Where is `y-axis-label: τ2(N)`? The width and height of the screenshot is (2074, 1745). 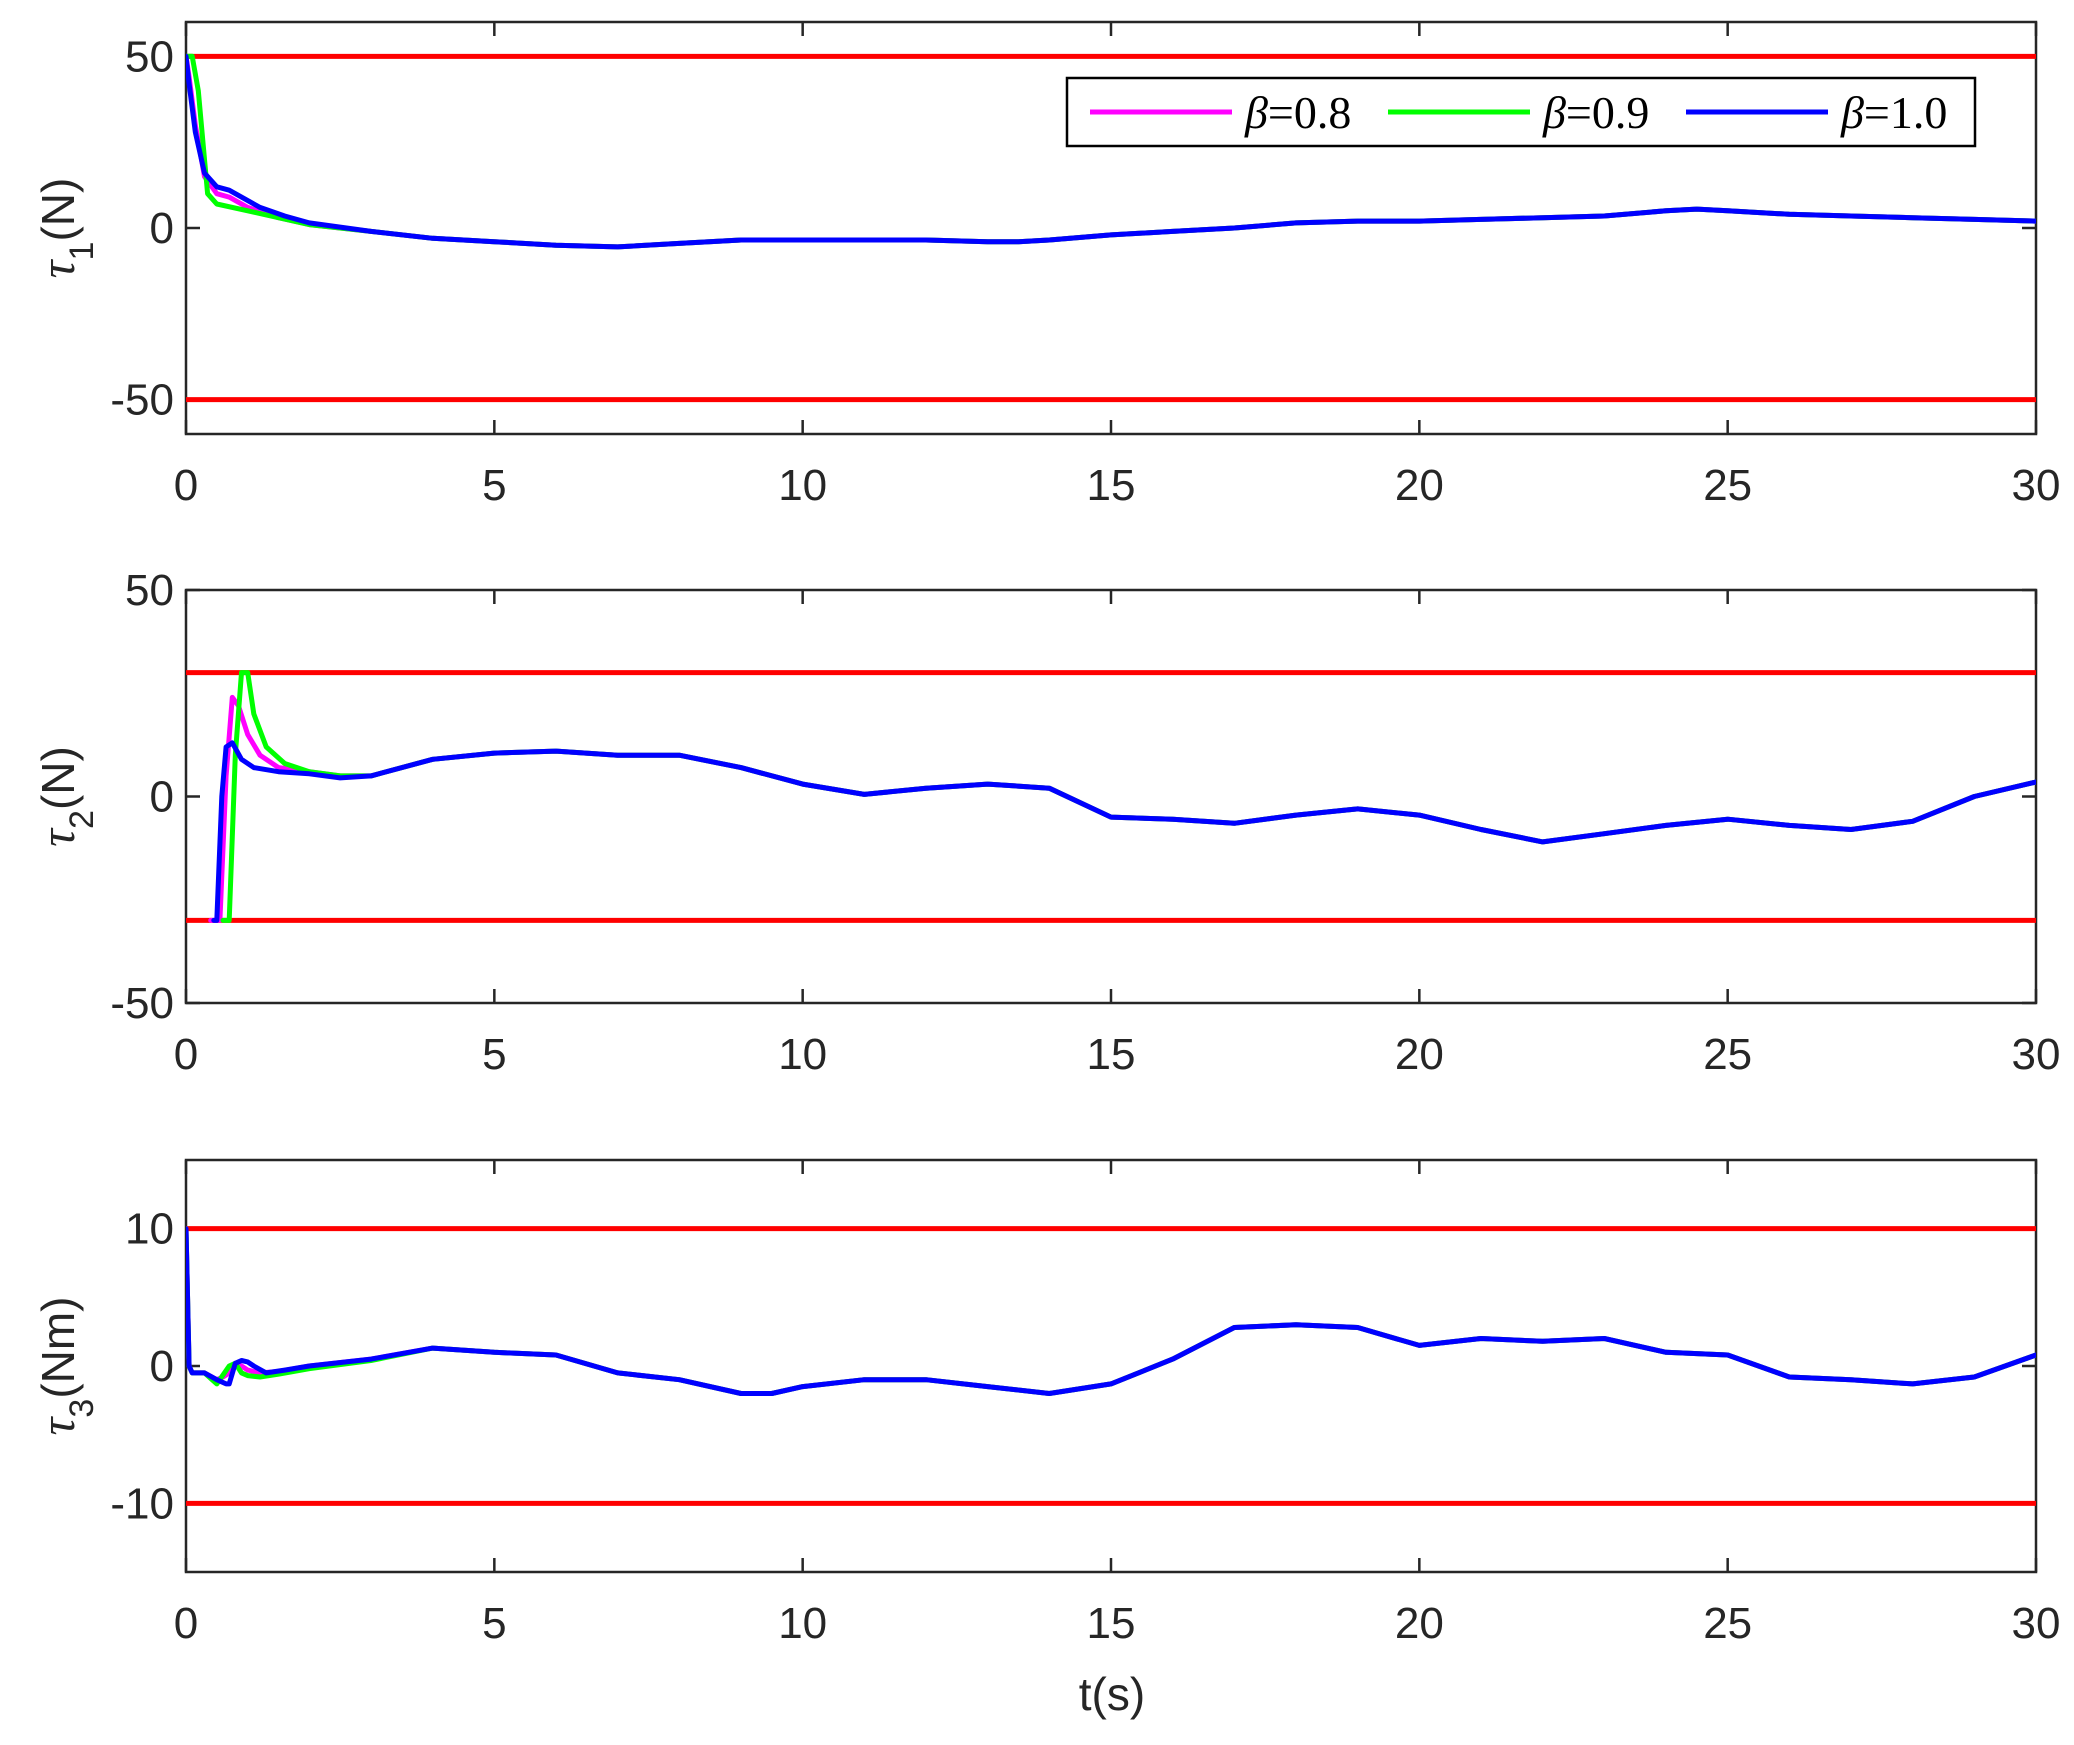 y-axis-label: τ2(N) is located at coordinates (65, 796).